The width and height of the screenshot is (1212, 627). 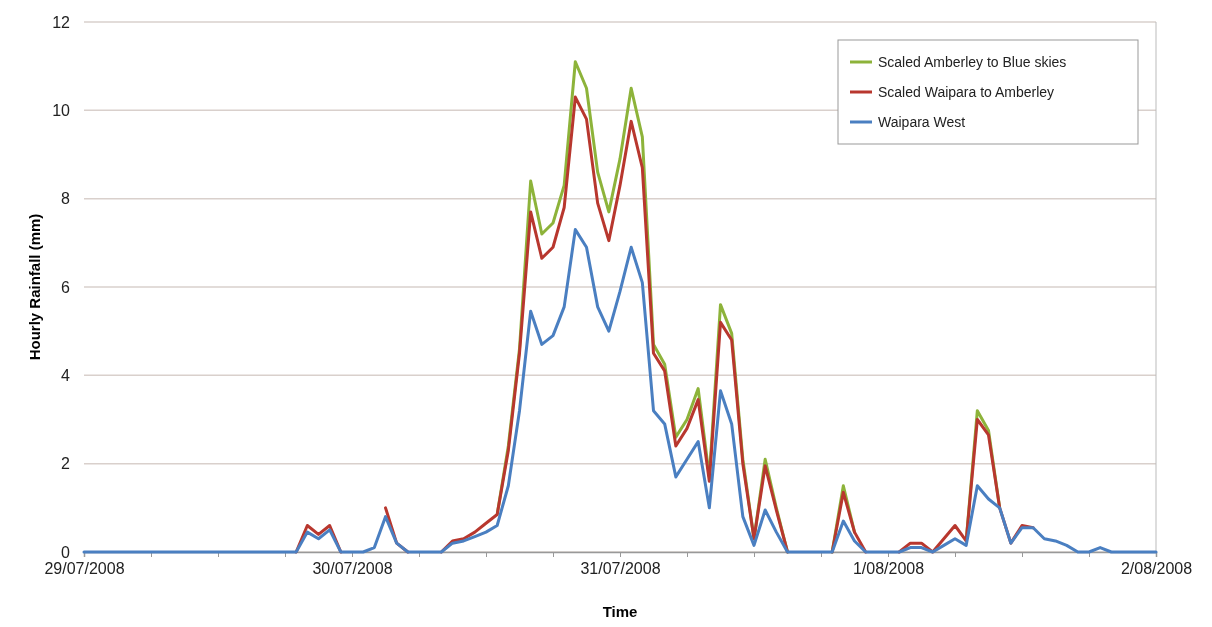 I want to click on x-tick-label: 31/07/2008, so click(x=620, y=569).